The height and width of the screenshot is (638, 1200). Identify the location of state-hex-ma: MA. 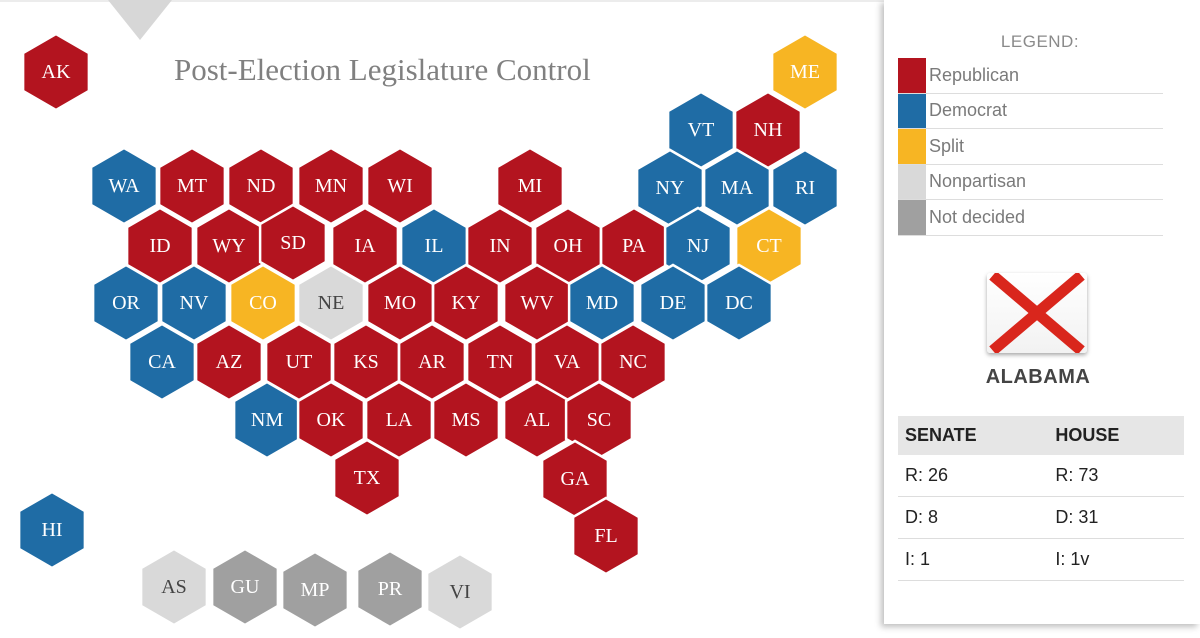
(737, 188).